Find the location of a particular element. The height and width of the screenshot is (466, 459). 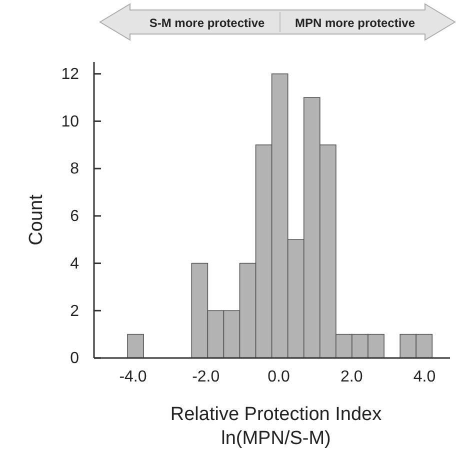

y-tick-label: 2 is located at coordinates (75, 311).